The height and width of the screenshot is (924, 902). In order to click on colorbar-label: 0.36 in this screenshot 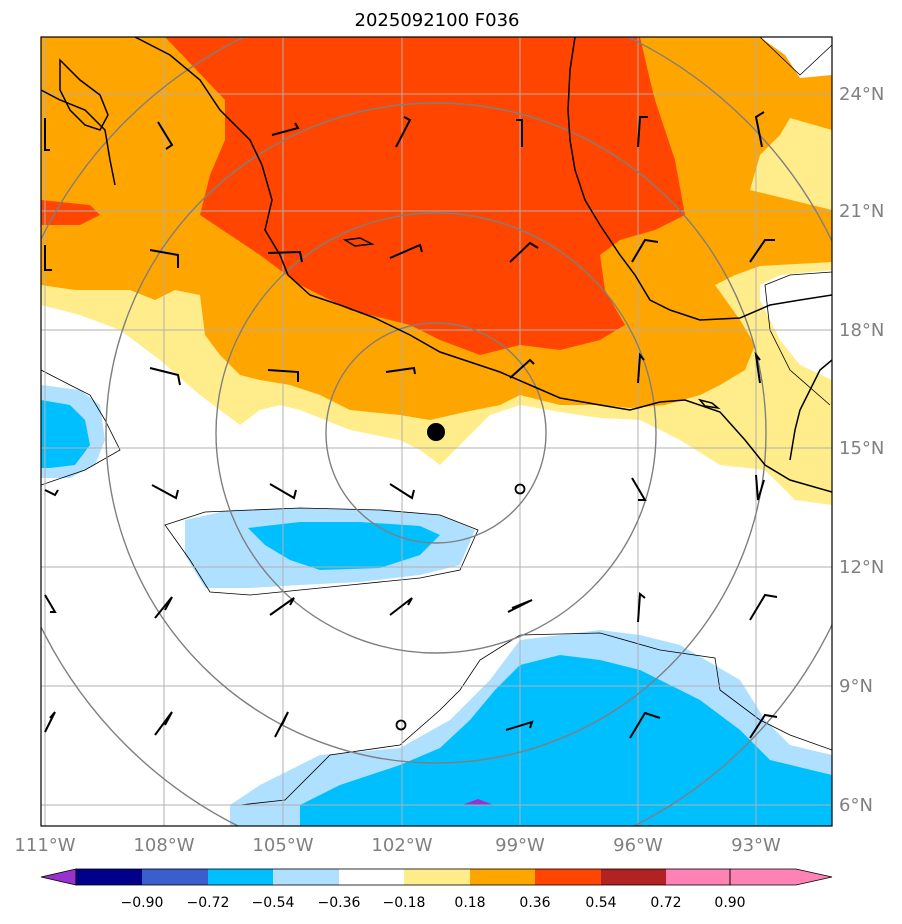, I will do `click(534, 903)`.